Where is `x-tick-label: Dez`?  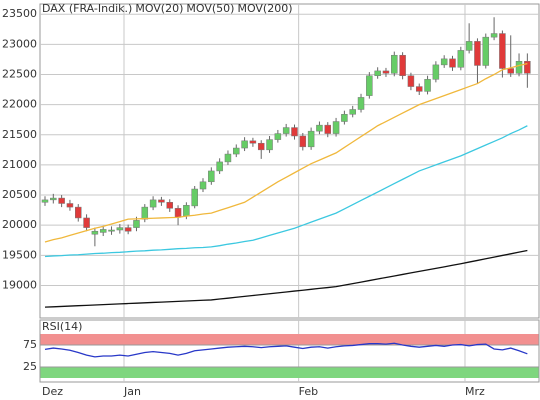
x-tick-label: Dez is located at coordinates (52, 391).